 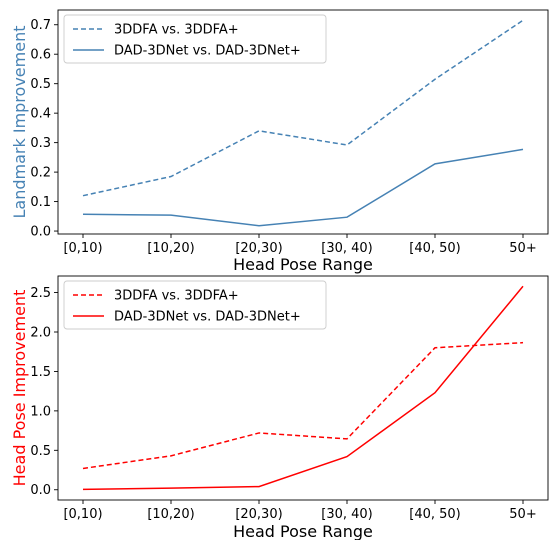 I want to click on y-tick-label: 0.1, so click(x=40, y=202).